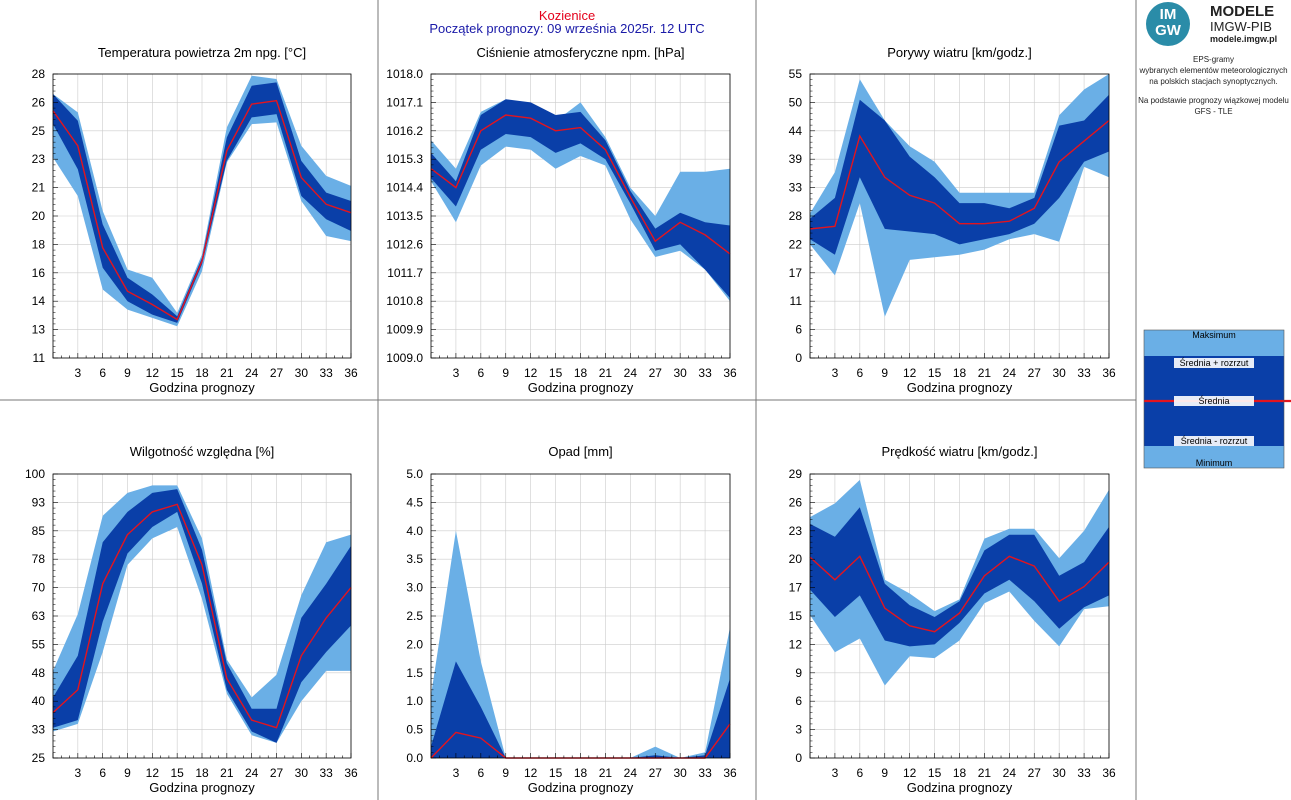 Image resolution: width=1291 pixels, height=800 pixels. What do you see at coordinates (39, 358) in the screenshot?
I see `y-tick-label: 11` at bounding box center [39, 358].